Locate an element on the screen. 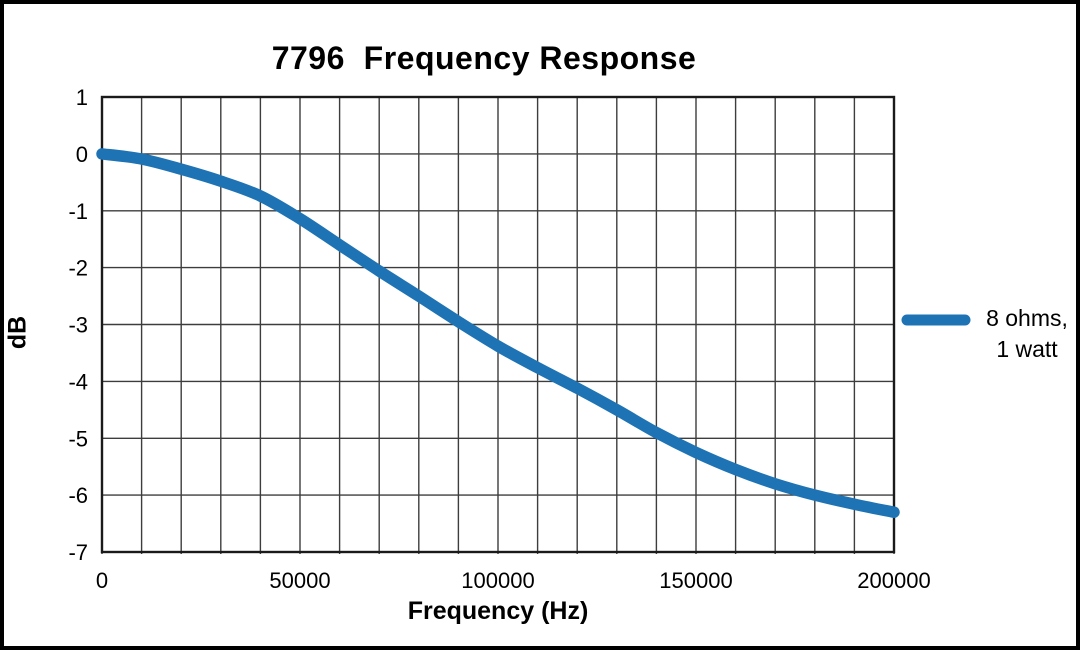  legend: 8 ohms, 1 watt is located at coordinates (990, 334).